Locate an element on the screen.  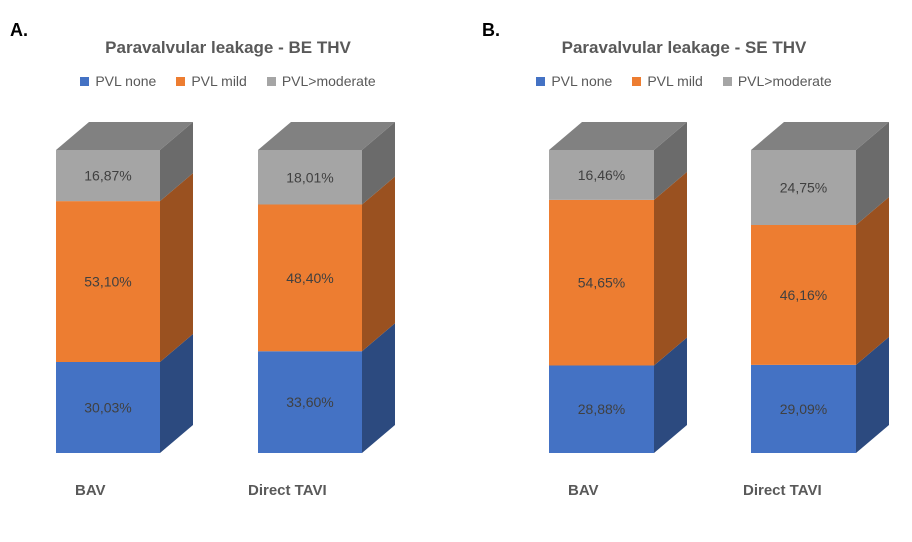
data-label: 46,16% is located at coordinates (803, 295).